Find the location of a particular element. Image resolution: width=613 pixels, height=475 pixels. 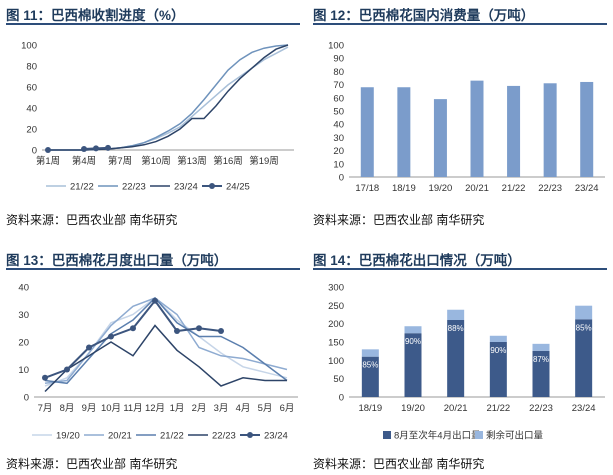

x-tick-label: 1月 is located at coordinates (177, 408).